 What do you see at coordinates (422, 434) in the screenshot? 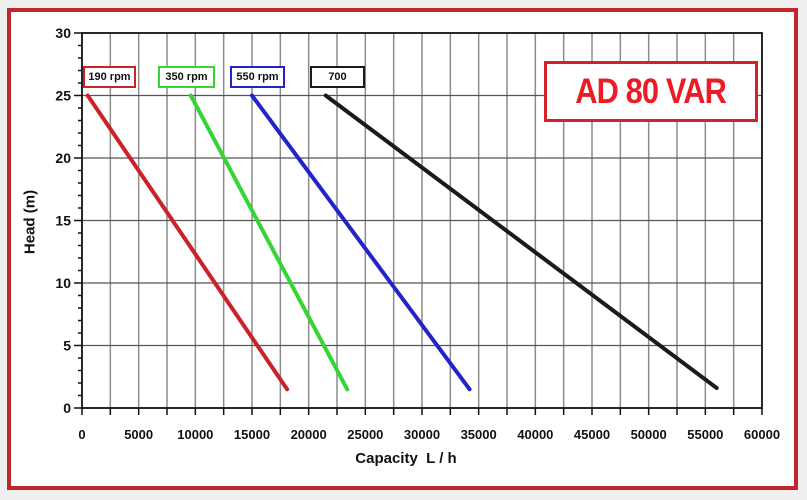
I see `x-tick-label: 30000` at bounding box center [422, 434].